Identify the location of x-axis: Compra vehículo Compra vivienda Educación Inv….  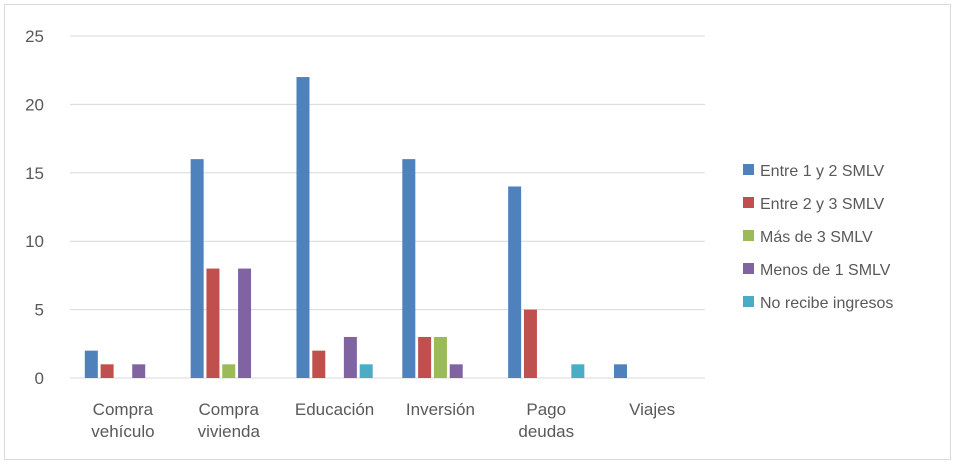
(383, 420).